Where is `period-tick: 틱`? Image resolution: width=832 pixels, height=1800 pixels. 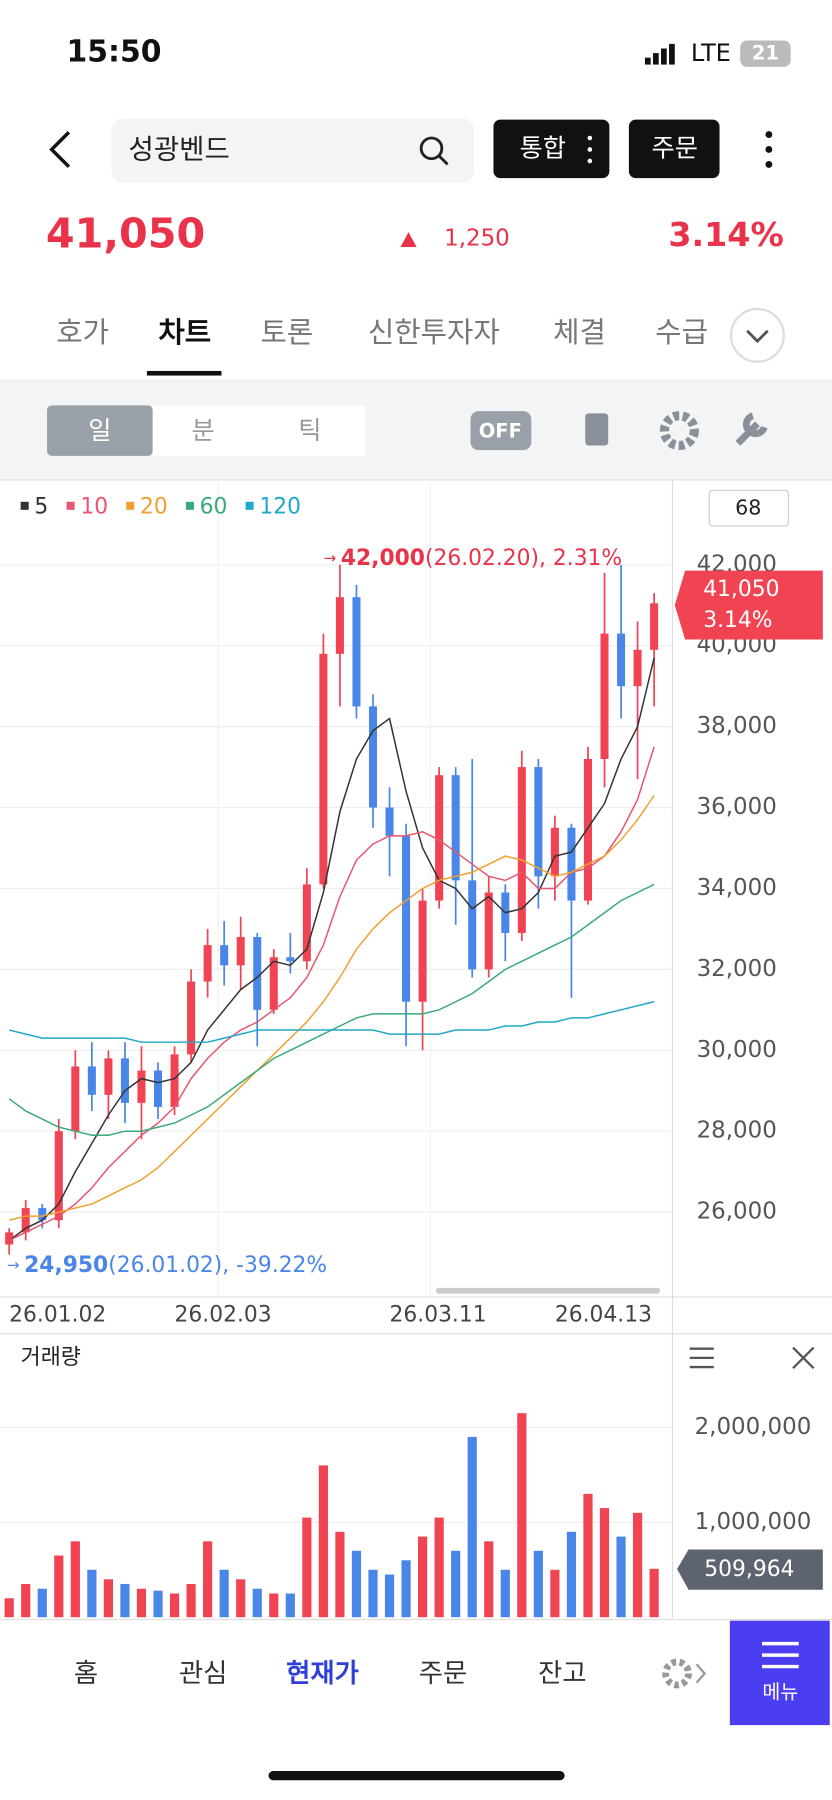 period-tick: 틱 is located at coordinates (309, 430).